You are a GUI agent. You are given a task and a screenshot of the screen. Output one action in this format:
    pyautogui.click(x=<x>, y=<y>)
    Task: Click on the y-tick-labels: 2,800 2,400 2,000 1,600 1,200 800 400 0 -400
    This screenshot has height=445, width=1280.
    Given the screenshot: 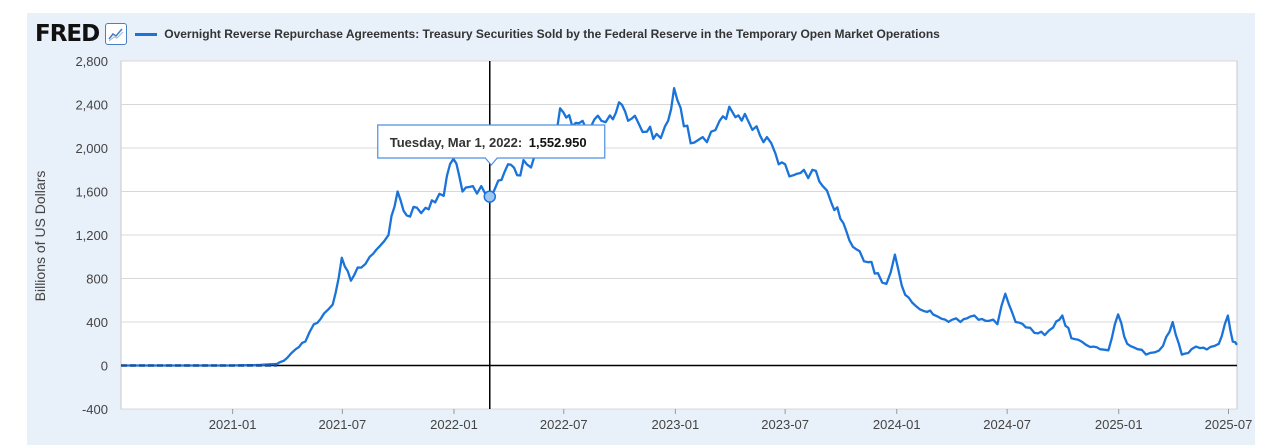 What is the action you would take?
    pyautogui.click(x=91, y=235)
    